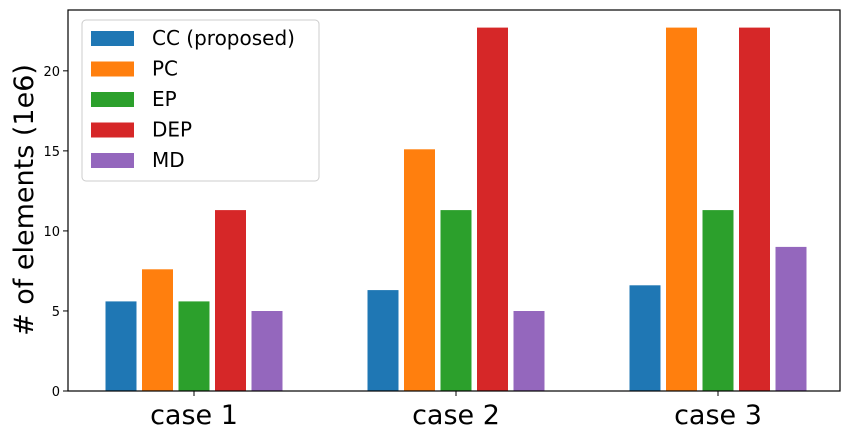 This screenshot has width=850, height=439. Describe the element at coordinates (164, 99) in the screenshot. I see `legend-label: EP` at that location.